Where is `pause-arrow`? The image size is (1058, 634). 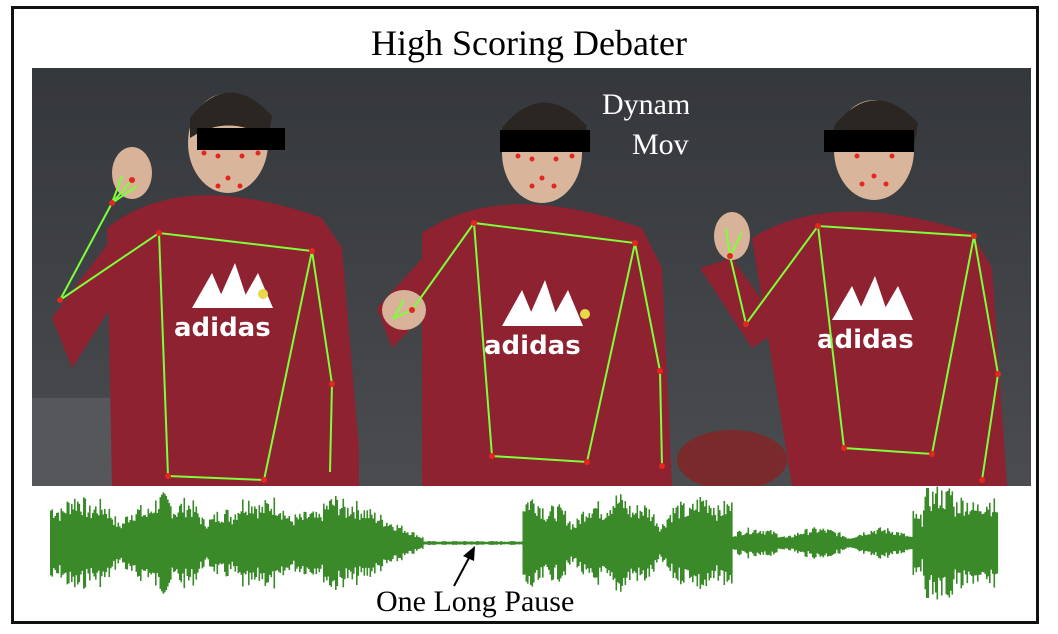
pause-arrow is located at coordinates (464, 566).